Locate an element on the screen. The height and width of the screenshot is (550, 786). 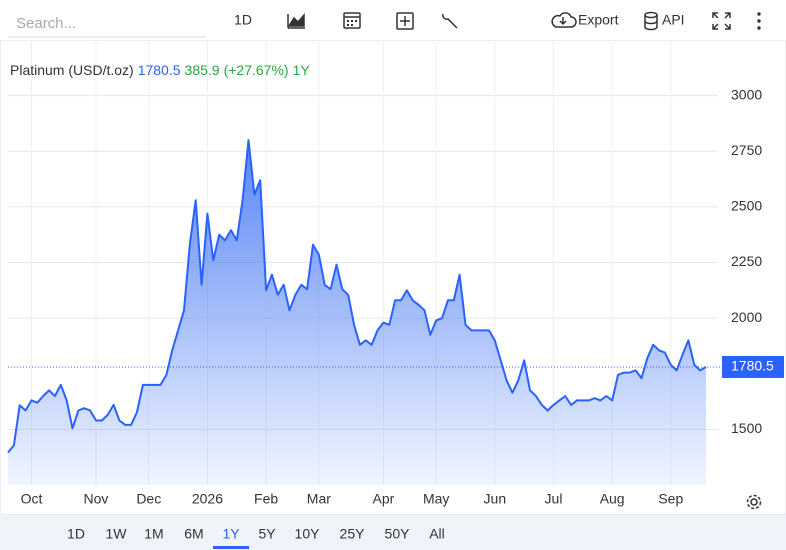
api-button: API is located at coordinates (664, 21).